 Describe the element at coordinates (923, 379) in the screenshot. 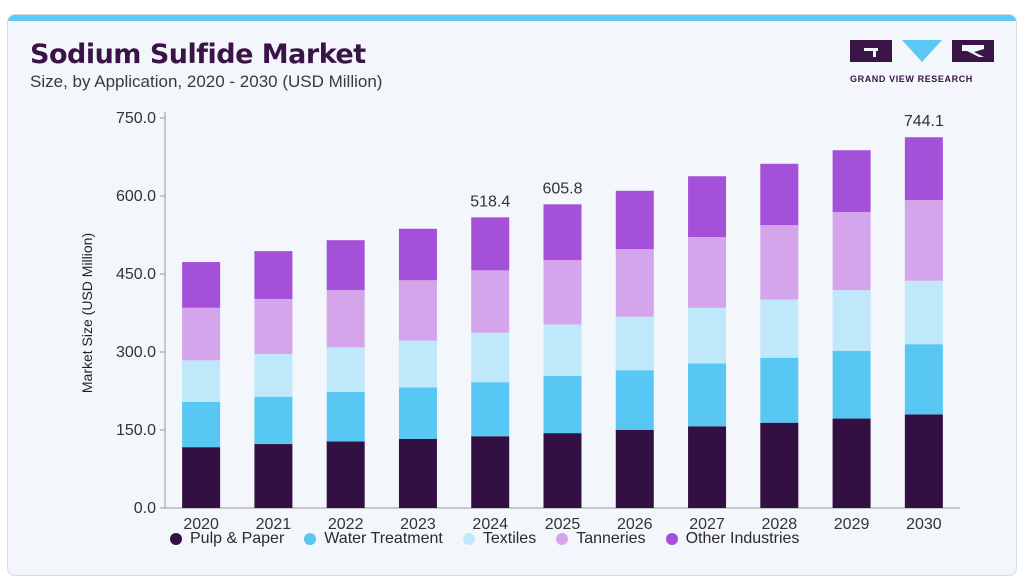

I see `bar-water-treatment-2030` at that location.